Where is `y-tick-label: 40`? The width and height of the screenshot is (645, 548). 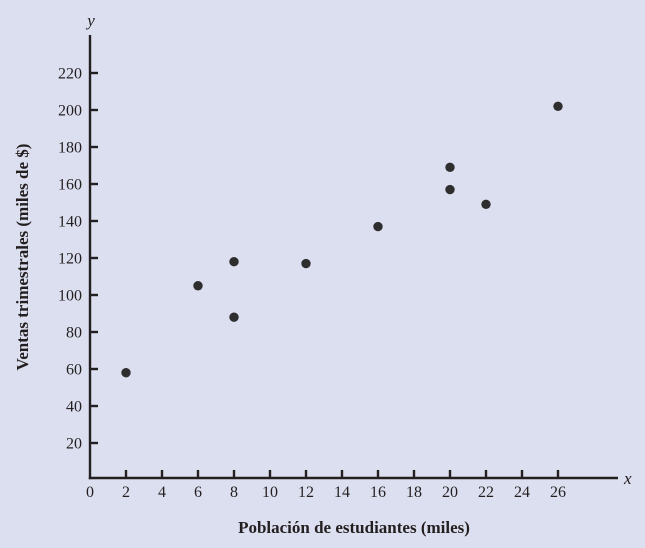
y-tick-label: 40 is located at coordinates (74, 407).